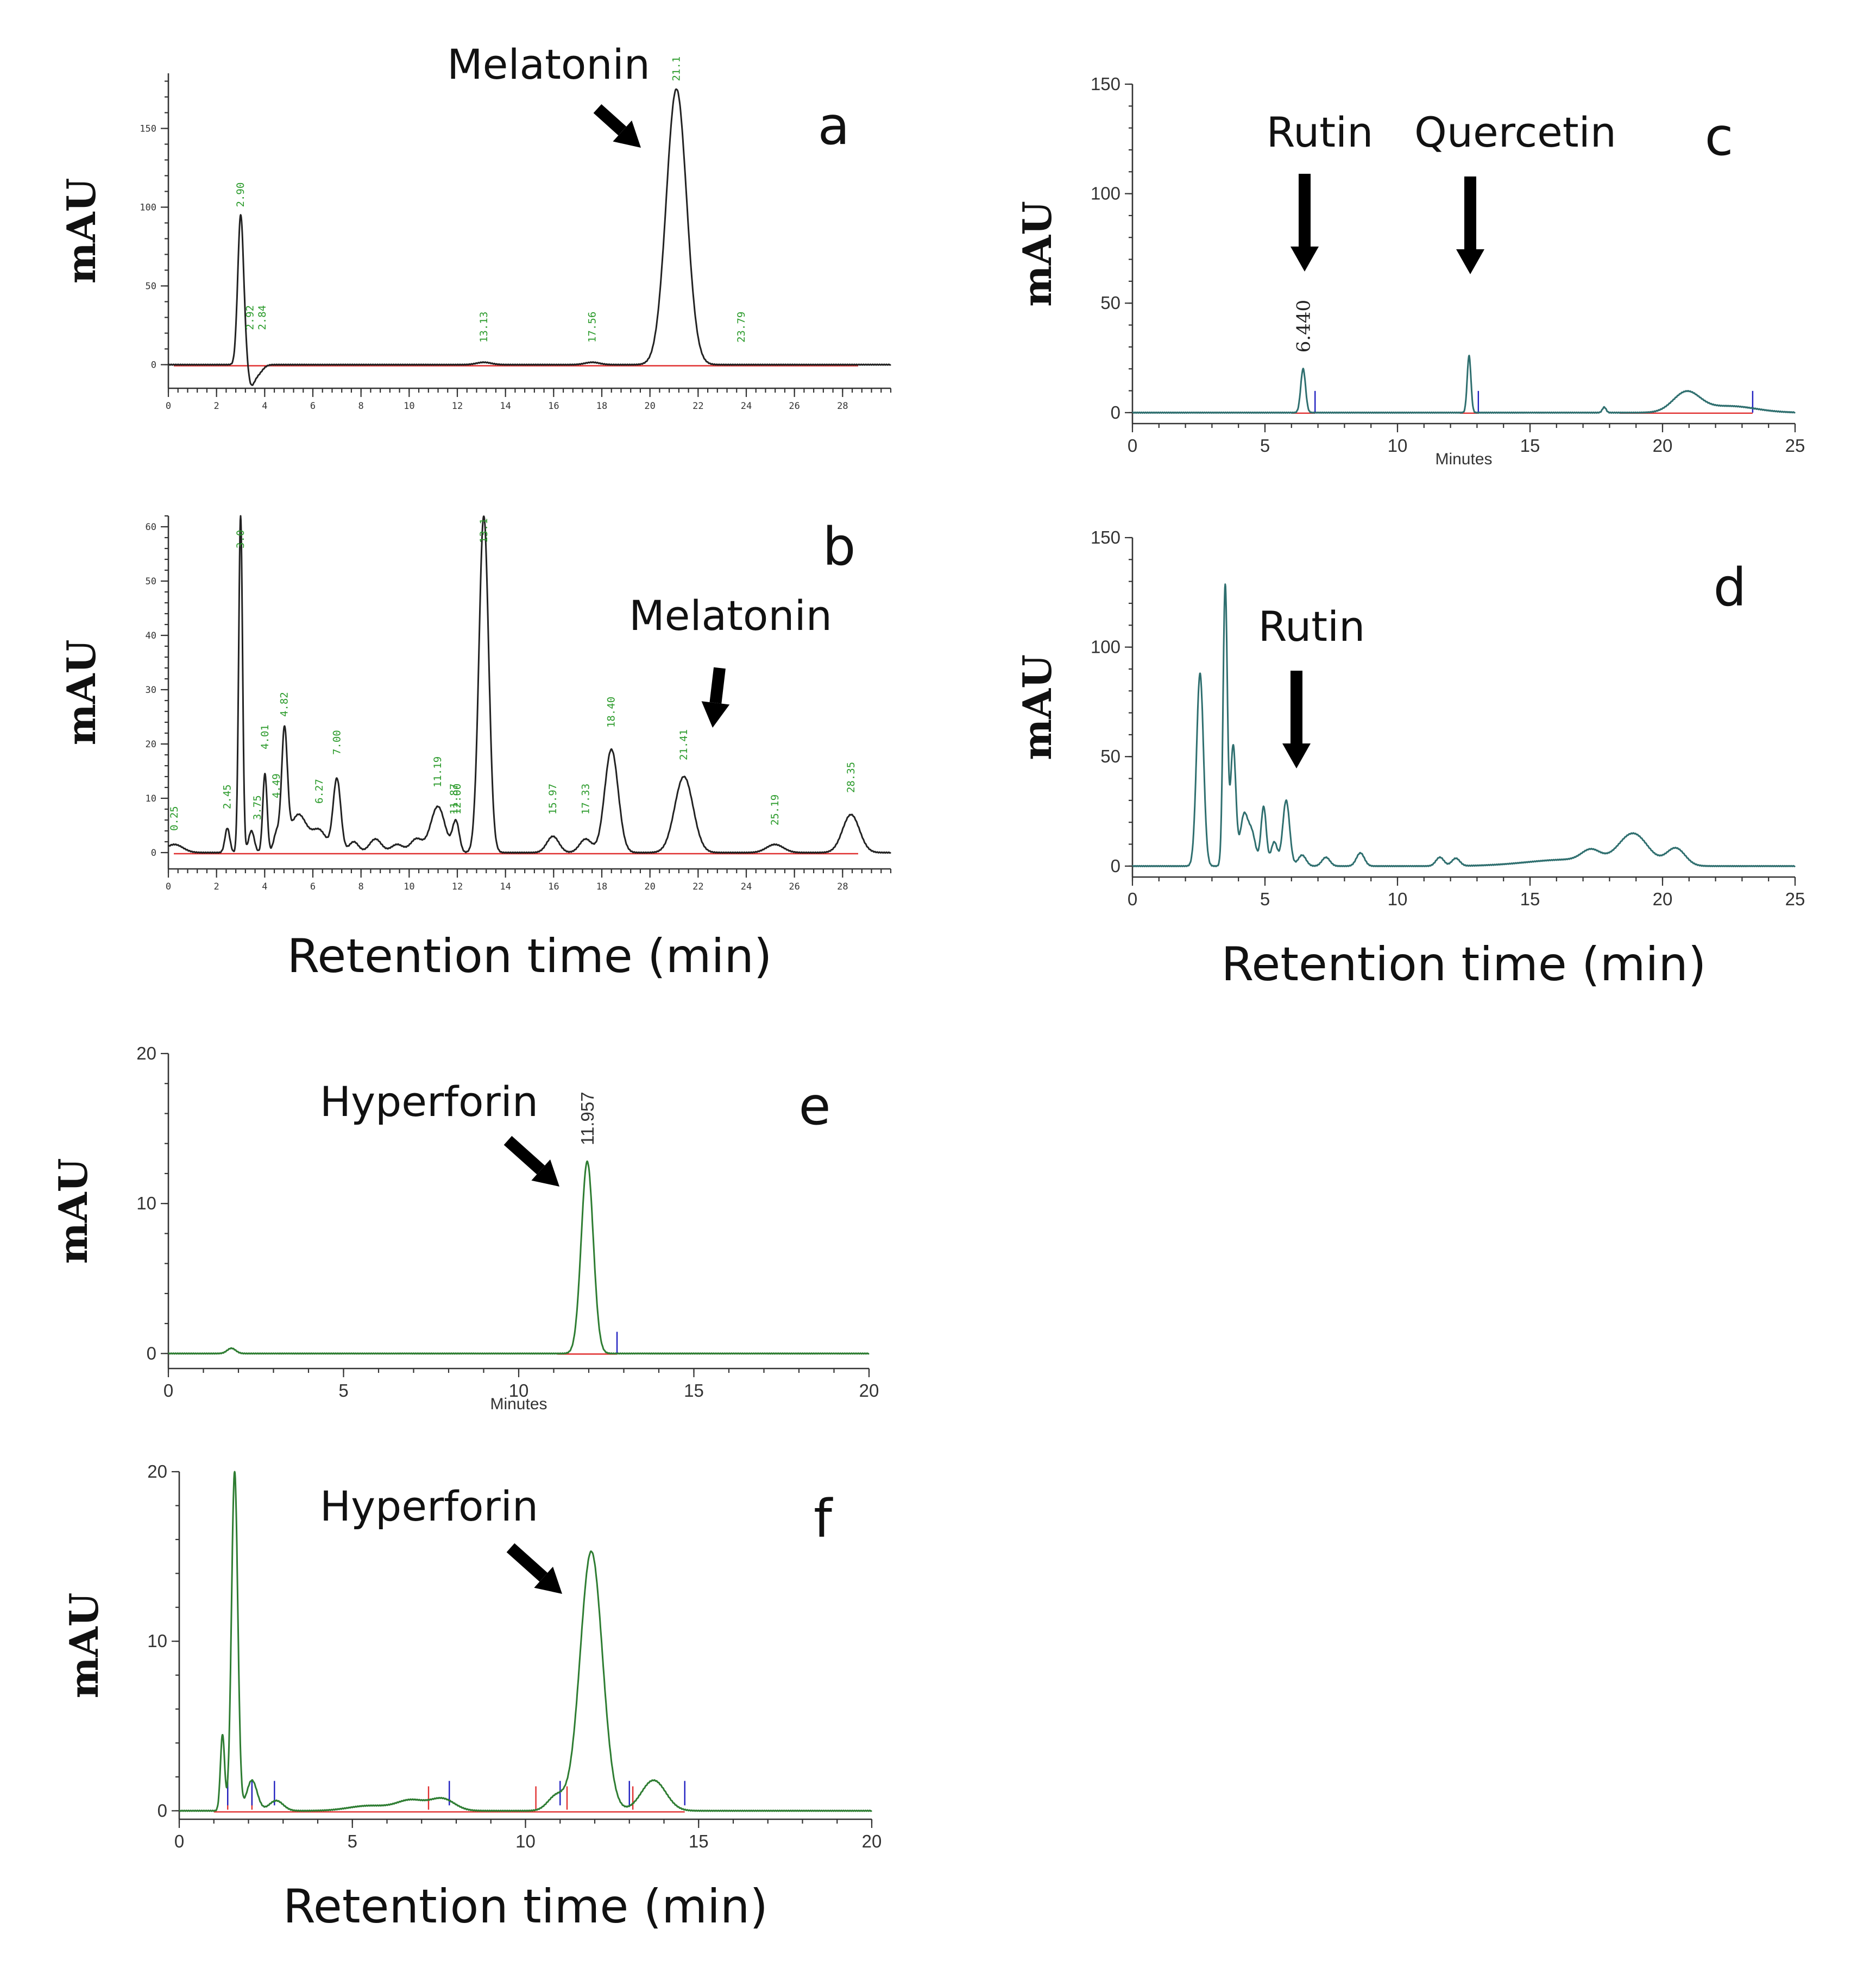 The height and width of the screenshot is (1980, 1876). Describe the element at coordinates (174, 818) in the screenshot. I see `peak-rt-label: 0.25` at that location.